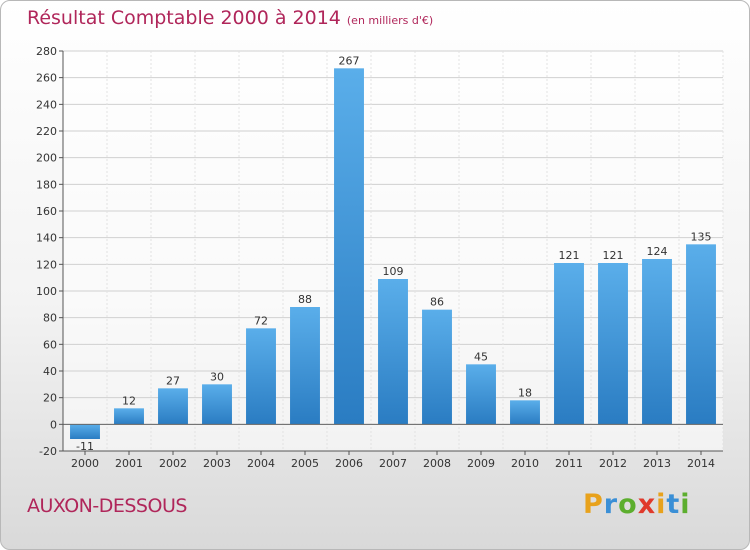 The image size is (750, 550). Describe the element at coordinates (261, 376) in the screenshot. I see `bar-2004` at that location.